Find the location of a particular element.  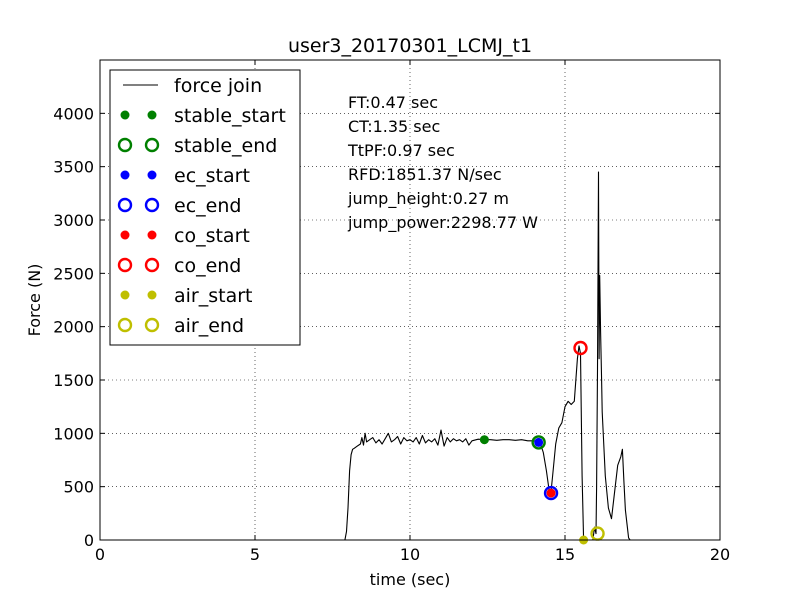

x-tick-label: 20 is located at coordinates (720, 554).